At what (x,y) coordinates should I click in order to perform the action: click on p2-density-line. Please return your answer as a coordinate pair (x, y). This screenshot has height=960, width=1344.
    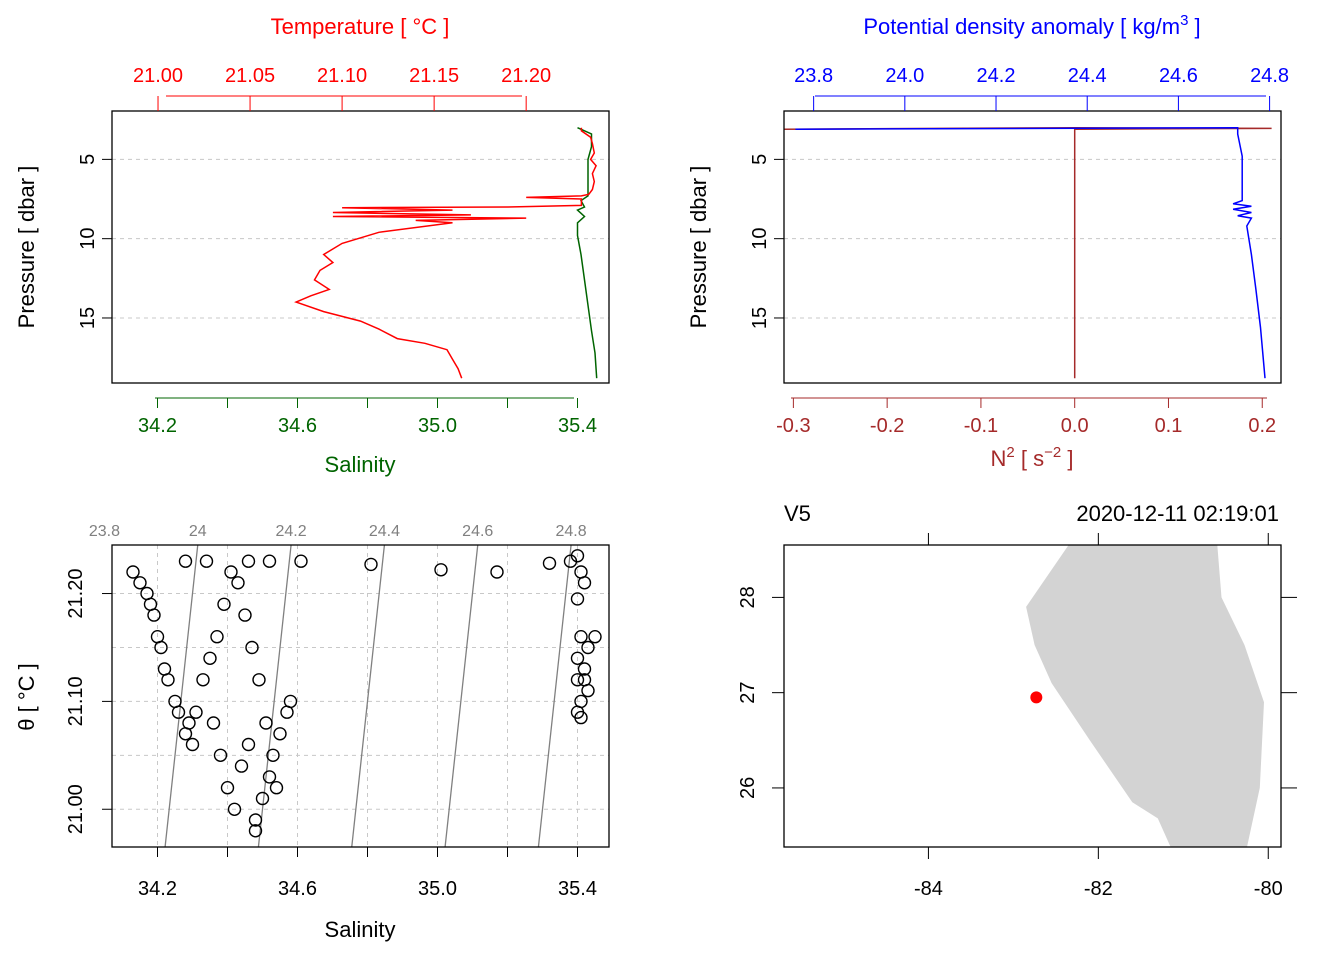
    Looking at the image, I should click on (1030, 252).